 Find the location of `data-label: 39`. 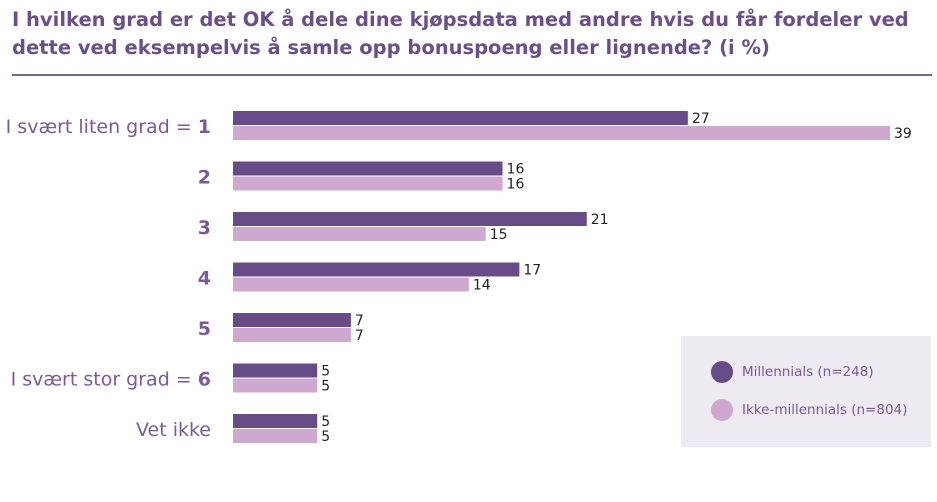

data-label: 39 is located at coordinates (903, 134).